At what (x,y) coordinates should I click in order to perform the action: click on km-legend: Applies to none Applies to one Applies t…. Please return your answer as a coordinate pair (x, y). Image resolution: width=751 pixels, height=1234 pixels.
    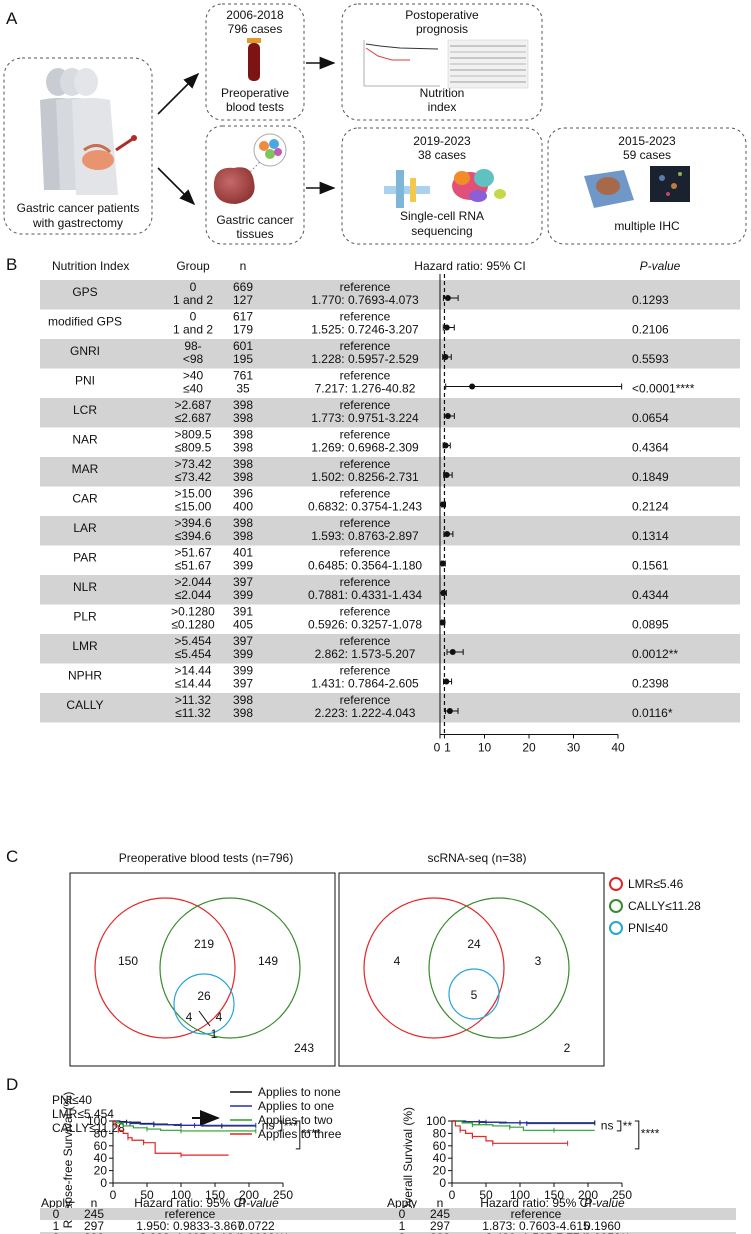
    Looking at the image, I should click on (286, 1113).